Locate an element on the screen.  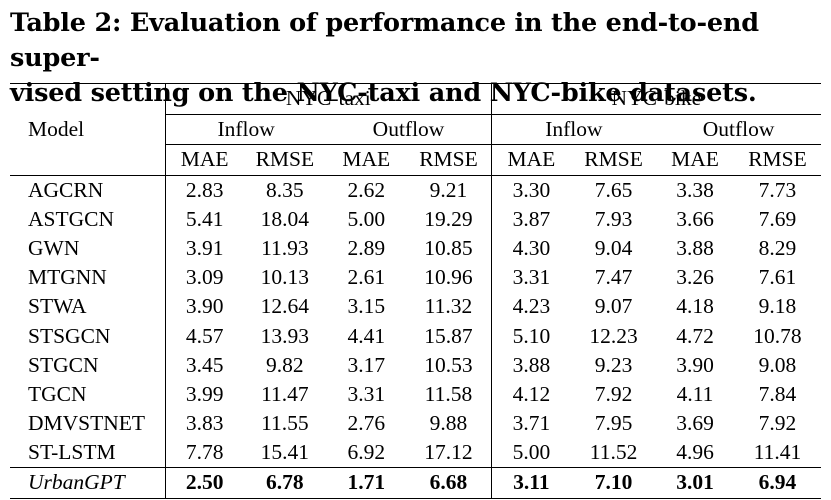
value-cell: 3.38 is located at coordinates (695, 189).